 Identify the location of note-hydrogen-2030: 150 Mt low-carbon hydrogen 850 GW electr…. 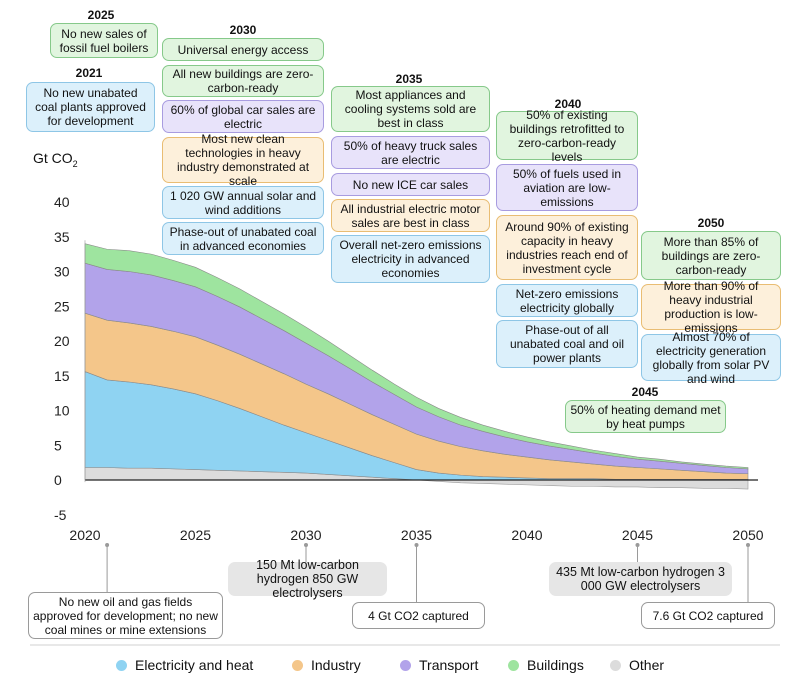
(307, 579).